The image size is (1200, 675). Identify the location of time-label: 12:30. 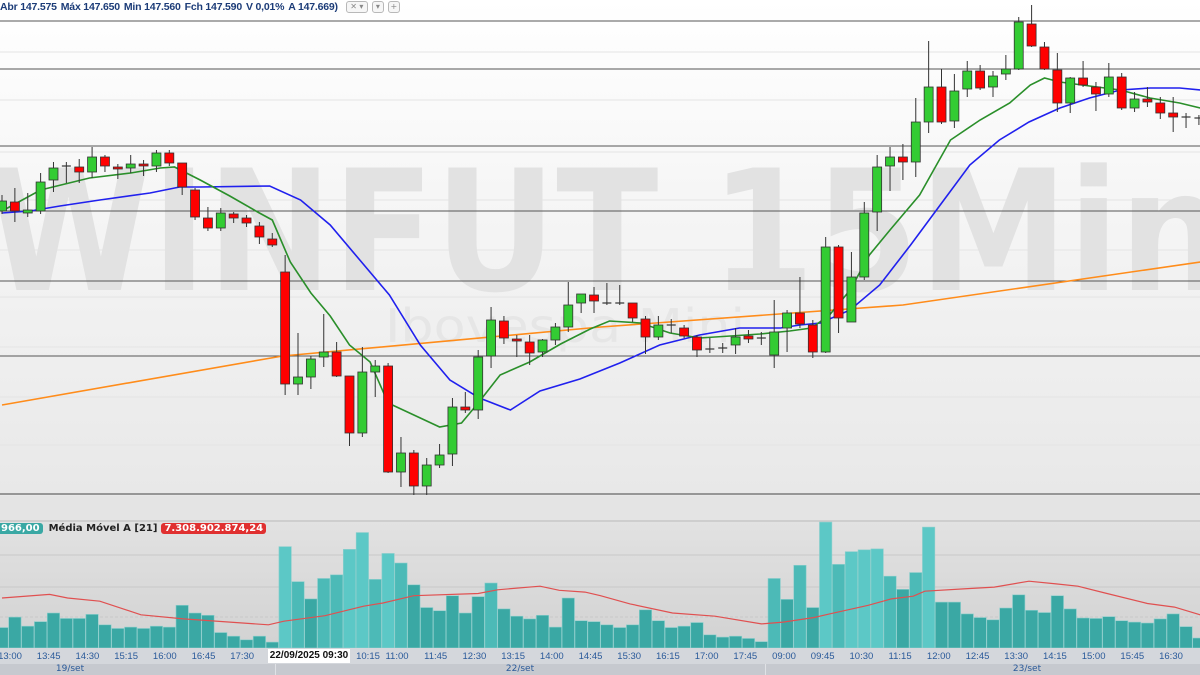
(474, 656).